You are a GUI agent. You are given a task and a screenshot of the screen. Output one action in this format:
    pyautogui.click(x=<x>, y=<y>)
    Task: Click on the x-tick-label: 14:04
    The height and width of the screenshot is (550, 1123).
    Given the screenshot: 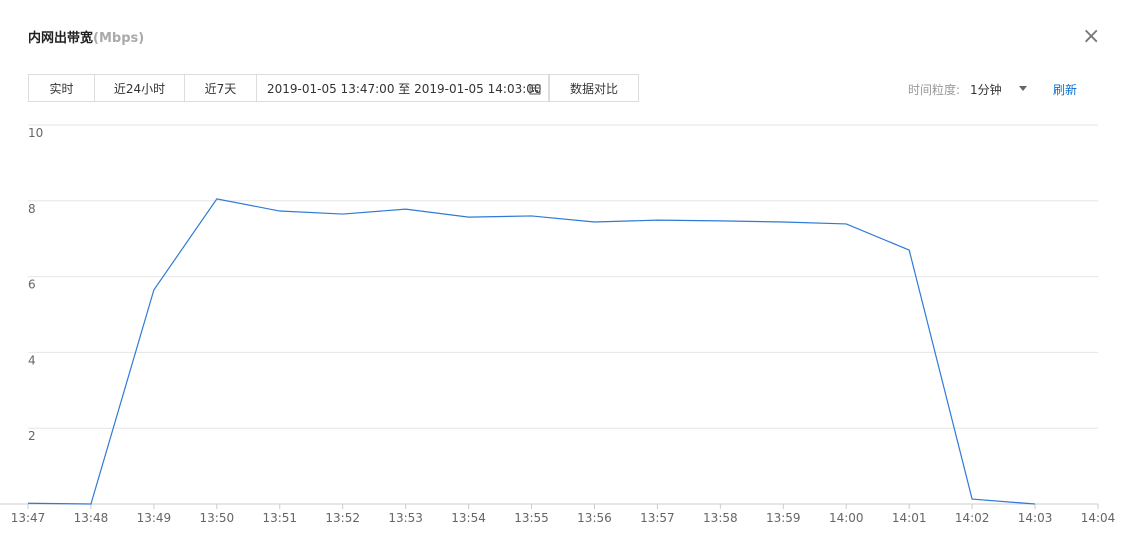 What is the action you would take?
    pyautogui.click(x=1098, y=518)
    